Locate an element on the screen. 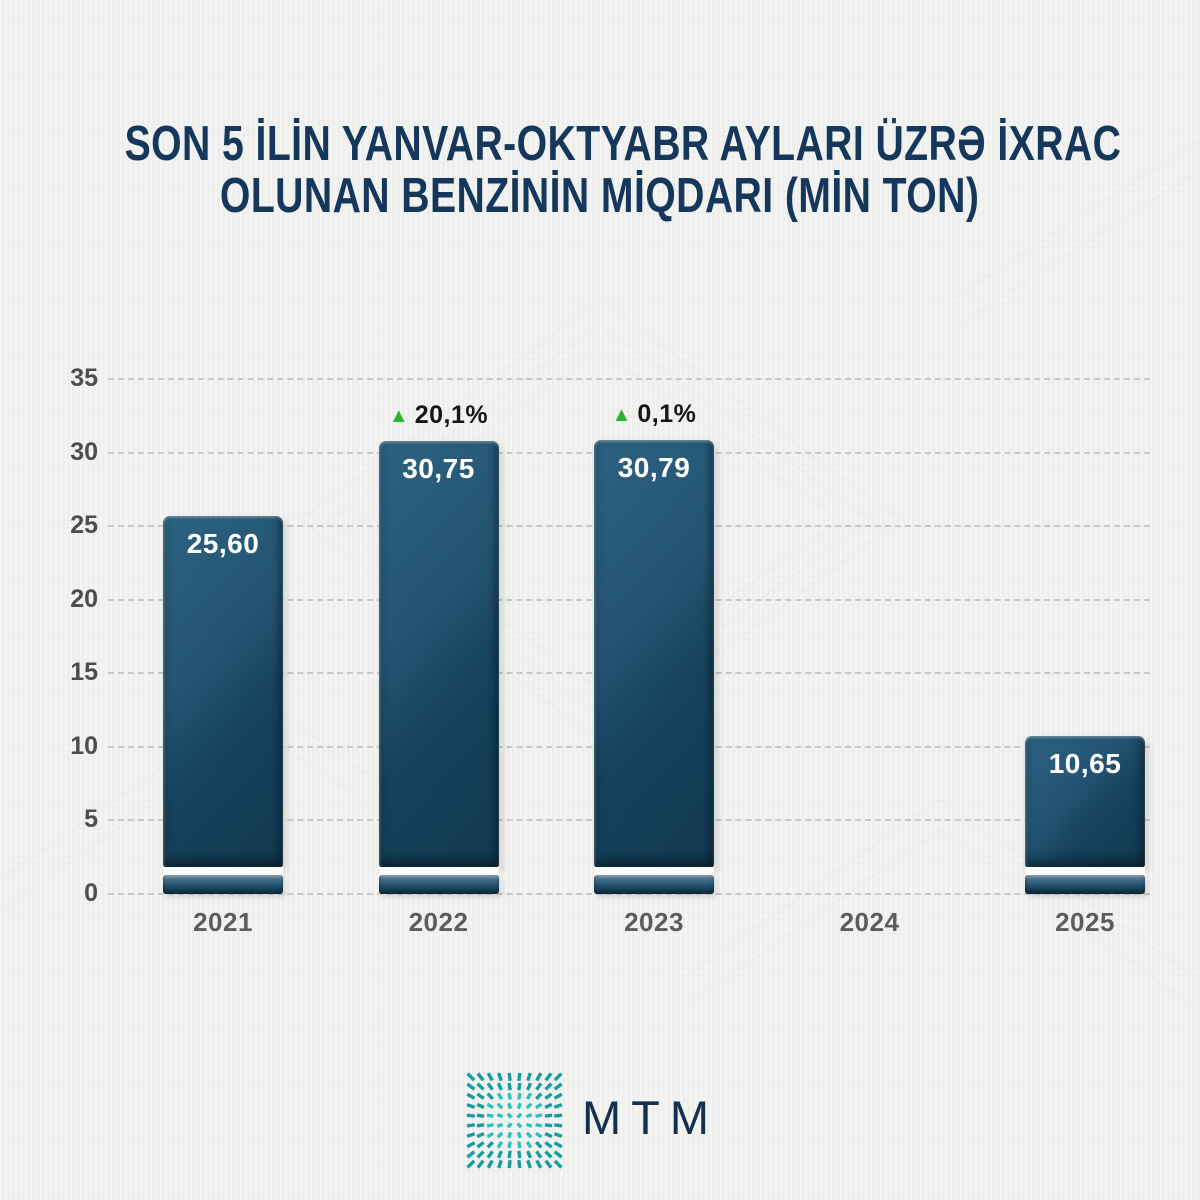 Image resolution: width=1200 pixels, height=1200 pixels. bar-2025 is located at coordinates (1085, 802).